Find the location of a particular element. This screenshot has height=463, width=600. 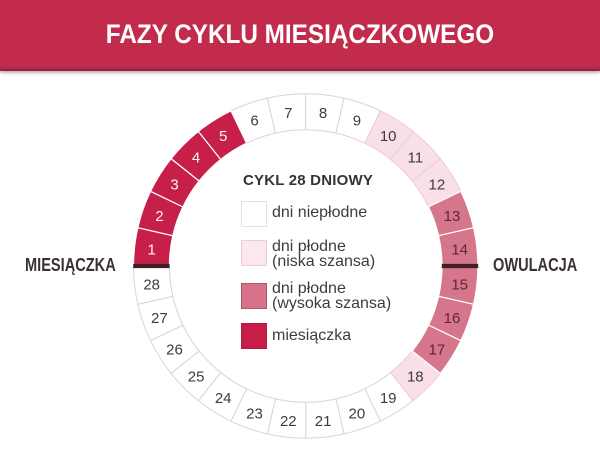

svg-text: 7 is located at coordinates (288, 113).